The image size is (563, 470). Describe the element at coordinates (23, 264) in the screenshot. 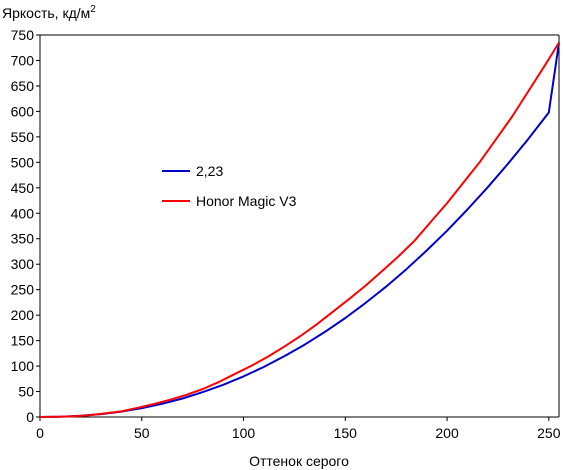

I see `y-tick-label: 300` at that location.